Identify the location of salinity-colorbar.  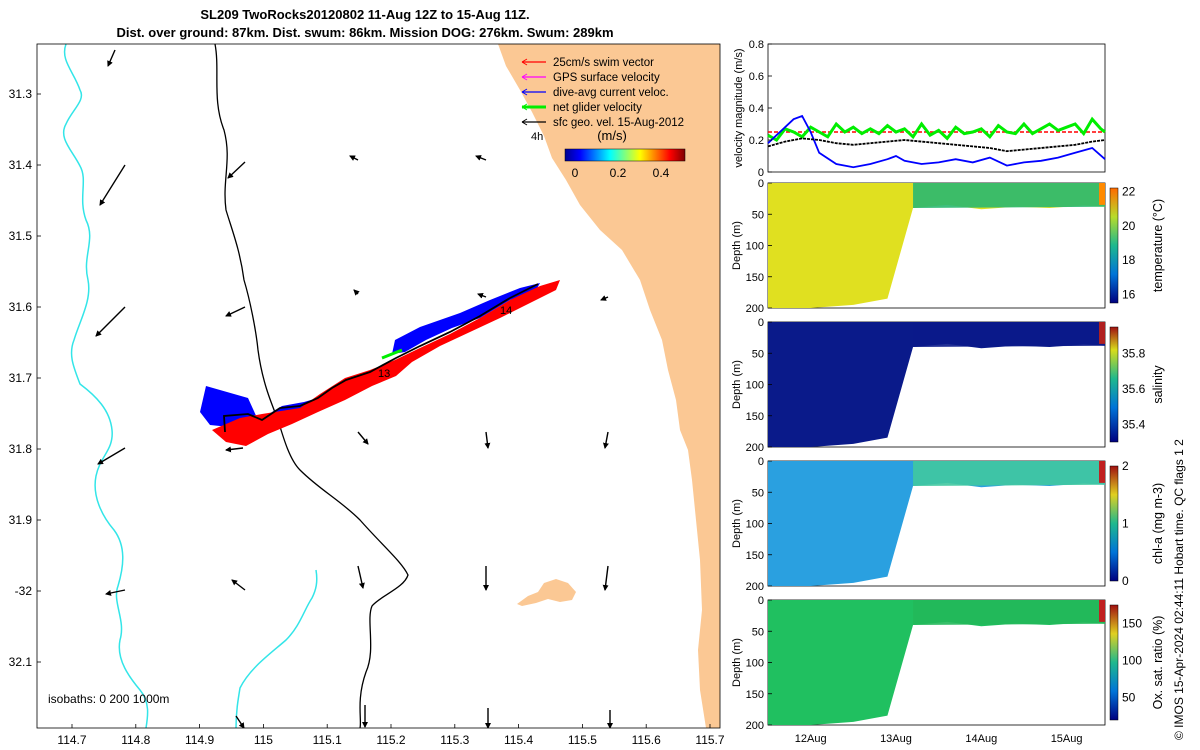
(1114, 384).